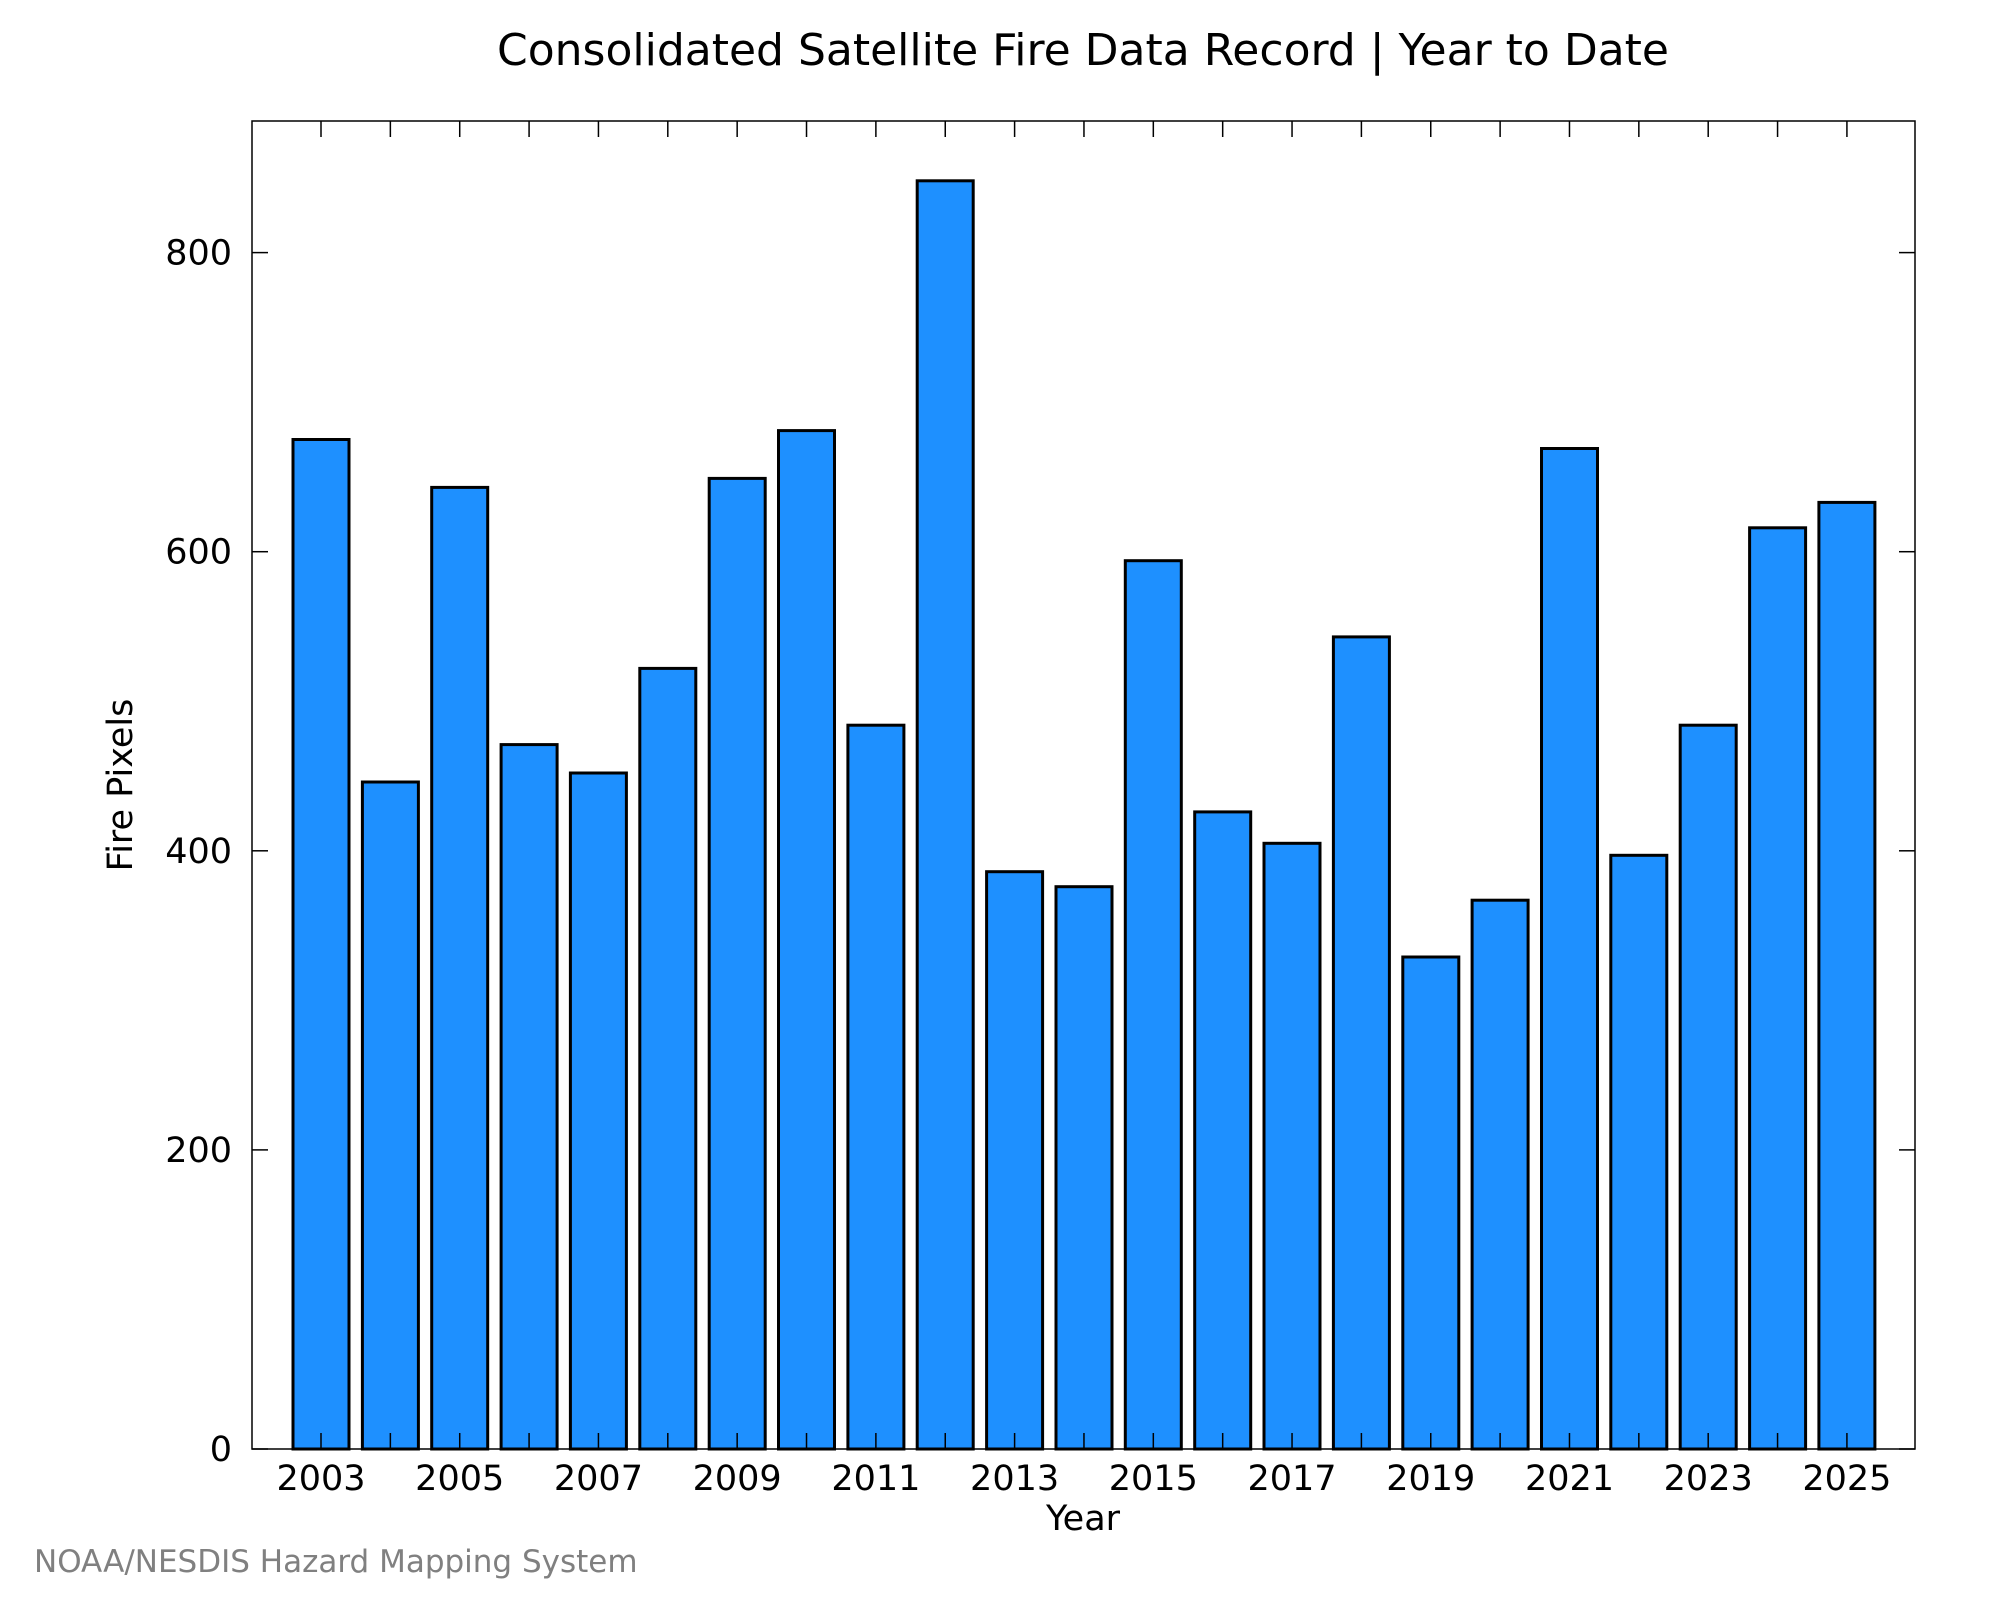  I want to click on credit-text: NOAA/NESDIS Hazard Mapping System, so click(336, 1562).